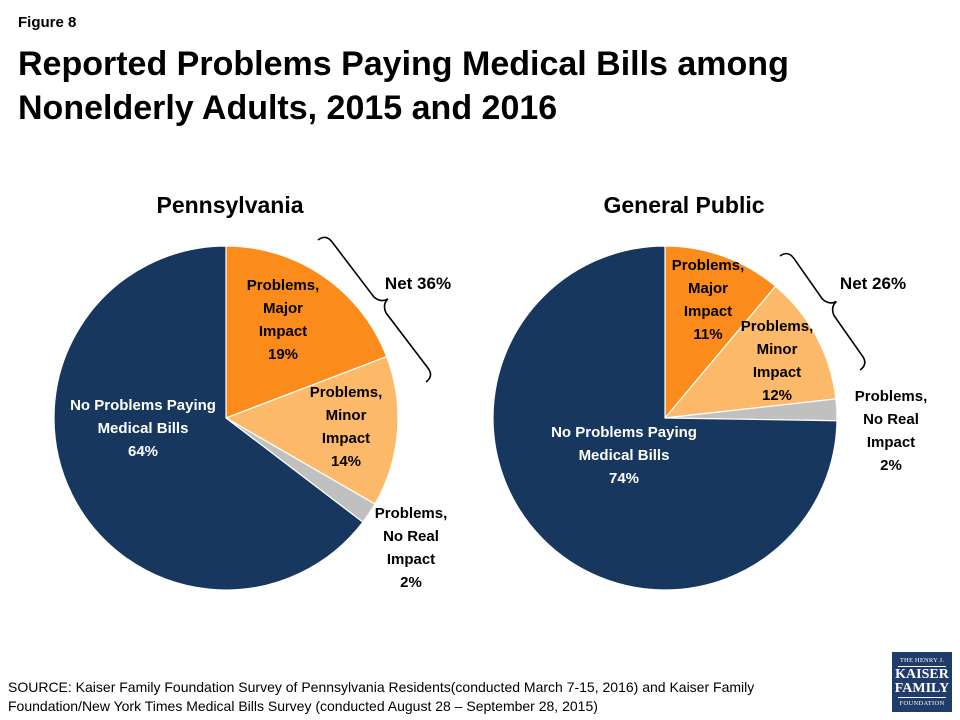 This screenshot has width=960, height=720. What do you see at coordinates (683, 205) in the screenshot?
I see `pie-title: General Public` at bounding box center [683, 205].